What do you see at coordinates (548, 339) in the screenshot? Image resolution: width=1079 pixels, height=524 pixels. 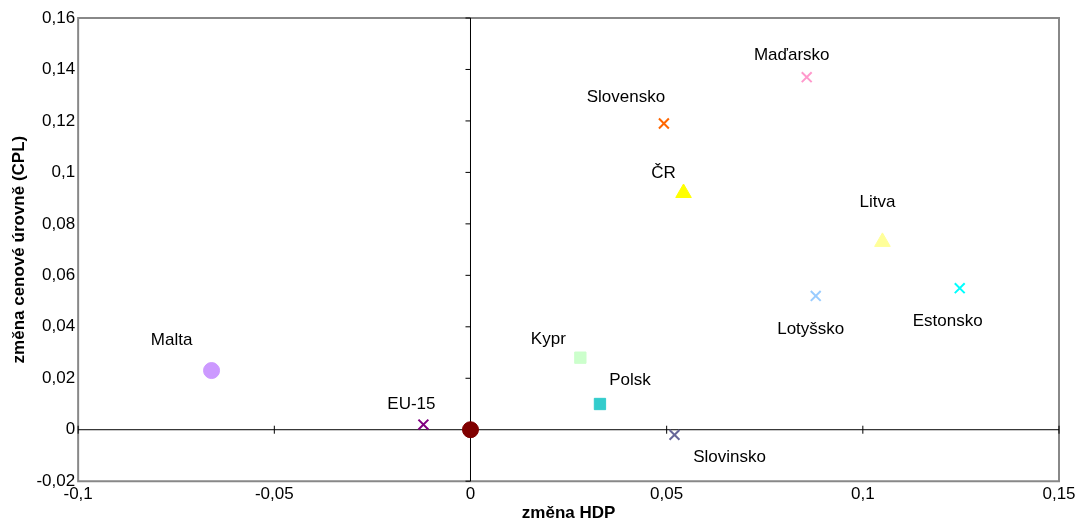 I see `series-label: Kypr` at bounding box center [548, 339].